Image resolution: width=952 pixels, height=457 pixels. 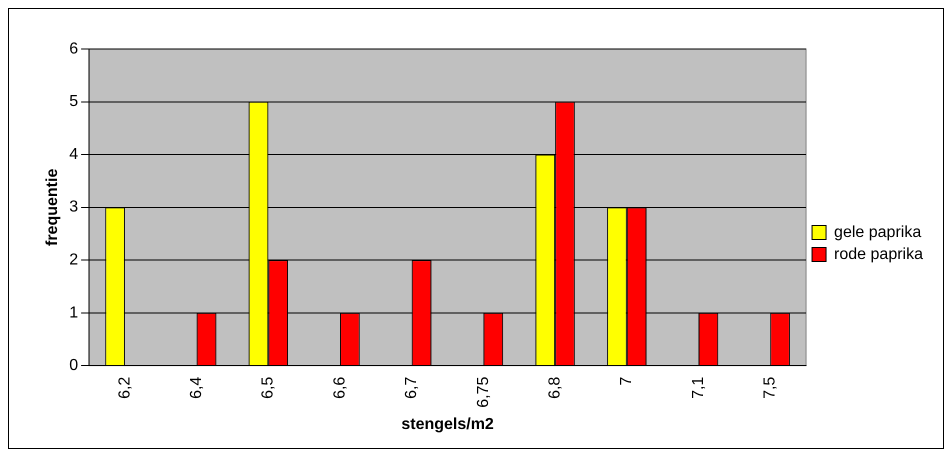 What do you see at coordinates (447, 424) in the screenshot?
I see `x-axis-title: stengels/m2` at bounding box center [447, 424].